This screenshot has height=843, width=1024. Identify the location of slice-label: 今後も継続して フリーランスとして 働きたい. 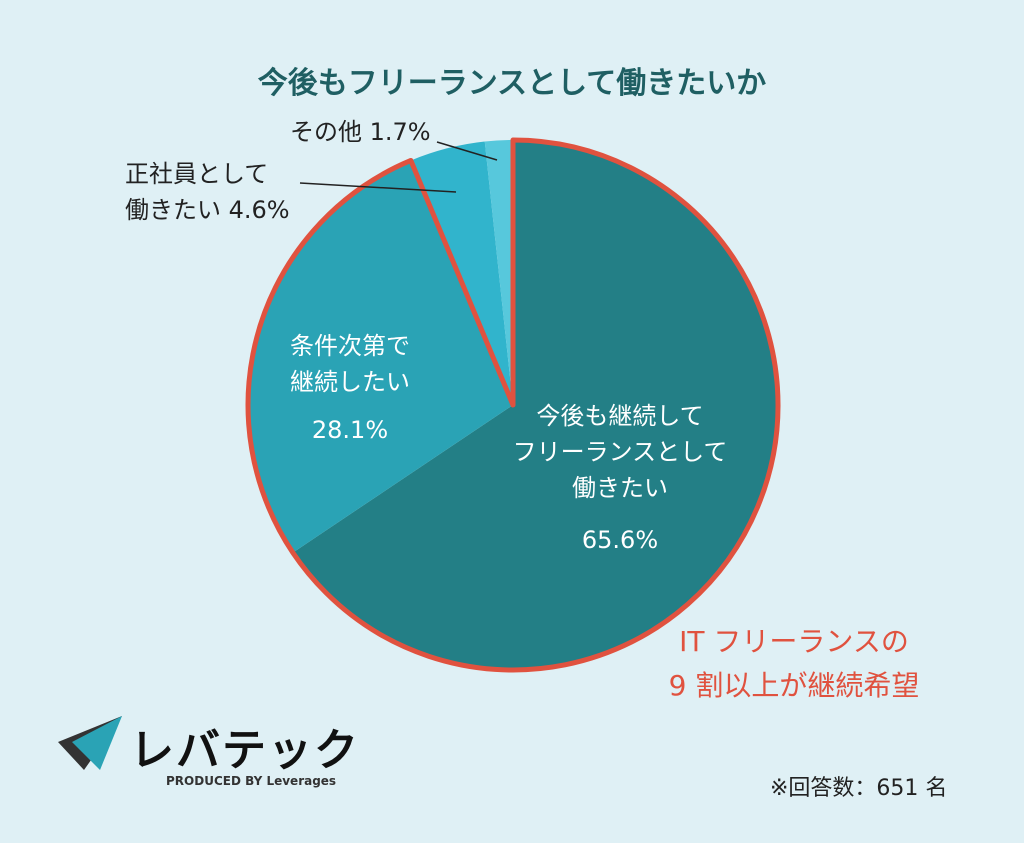
(620, 452).